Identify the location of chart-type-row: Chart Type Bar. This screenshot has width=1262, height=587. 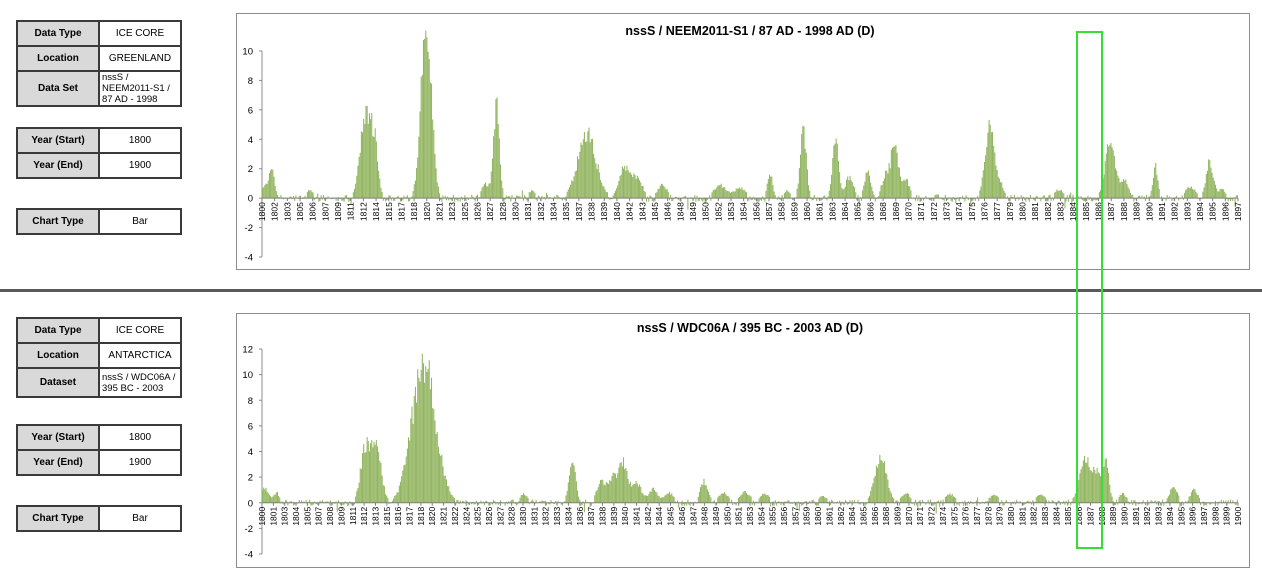
(99, 221).